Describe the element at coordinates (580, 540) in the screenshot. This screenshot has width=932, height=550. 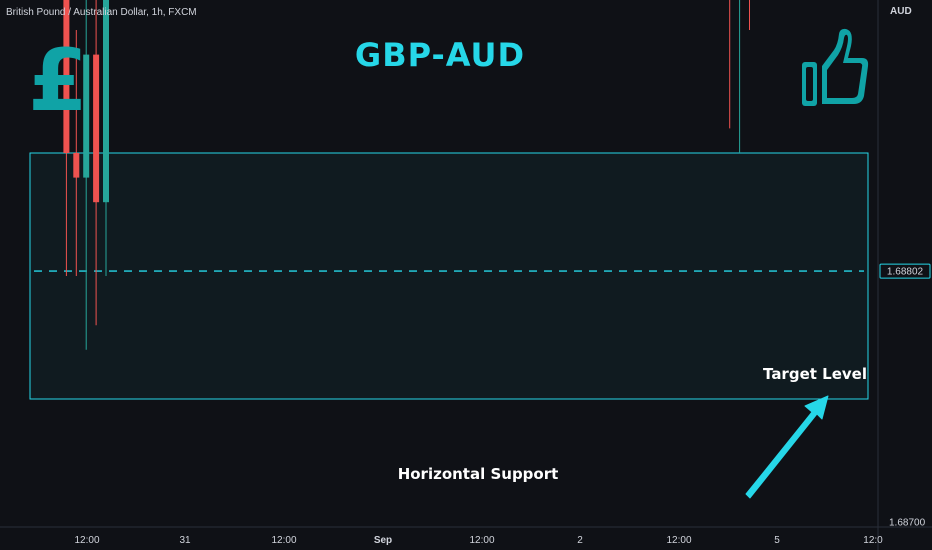
I see `x-tick-label: 2` at that location.